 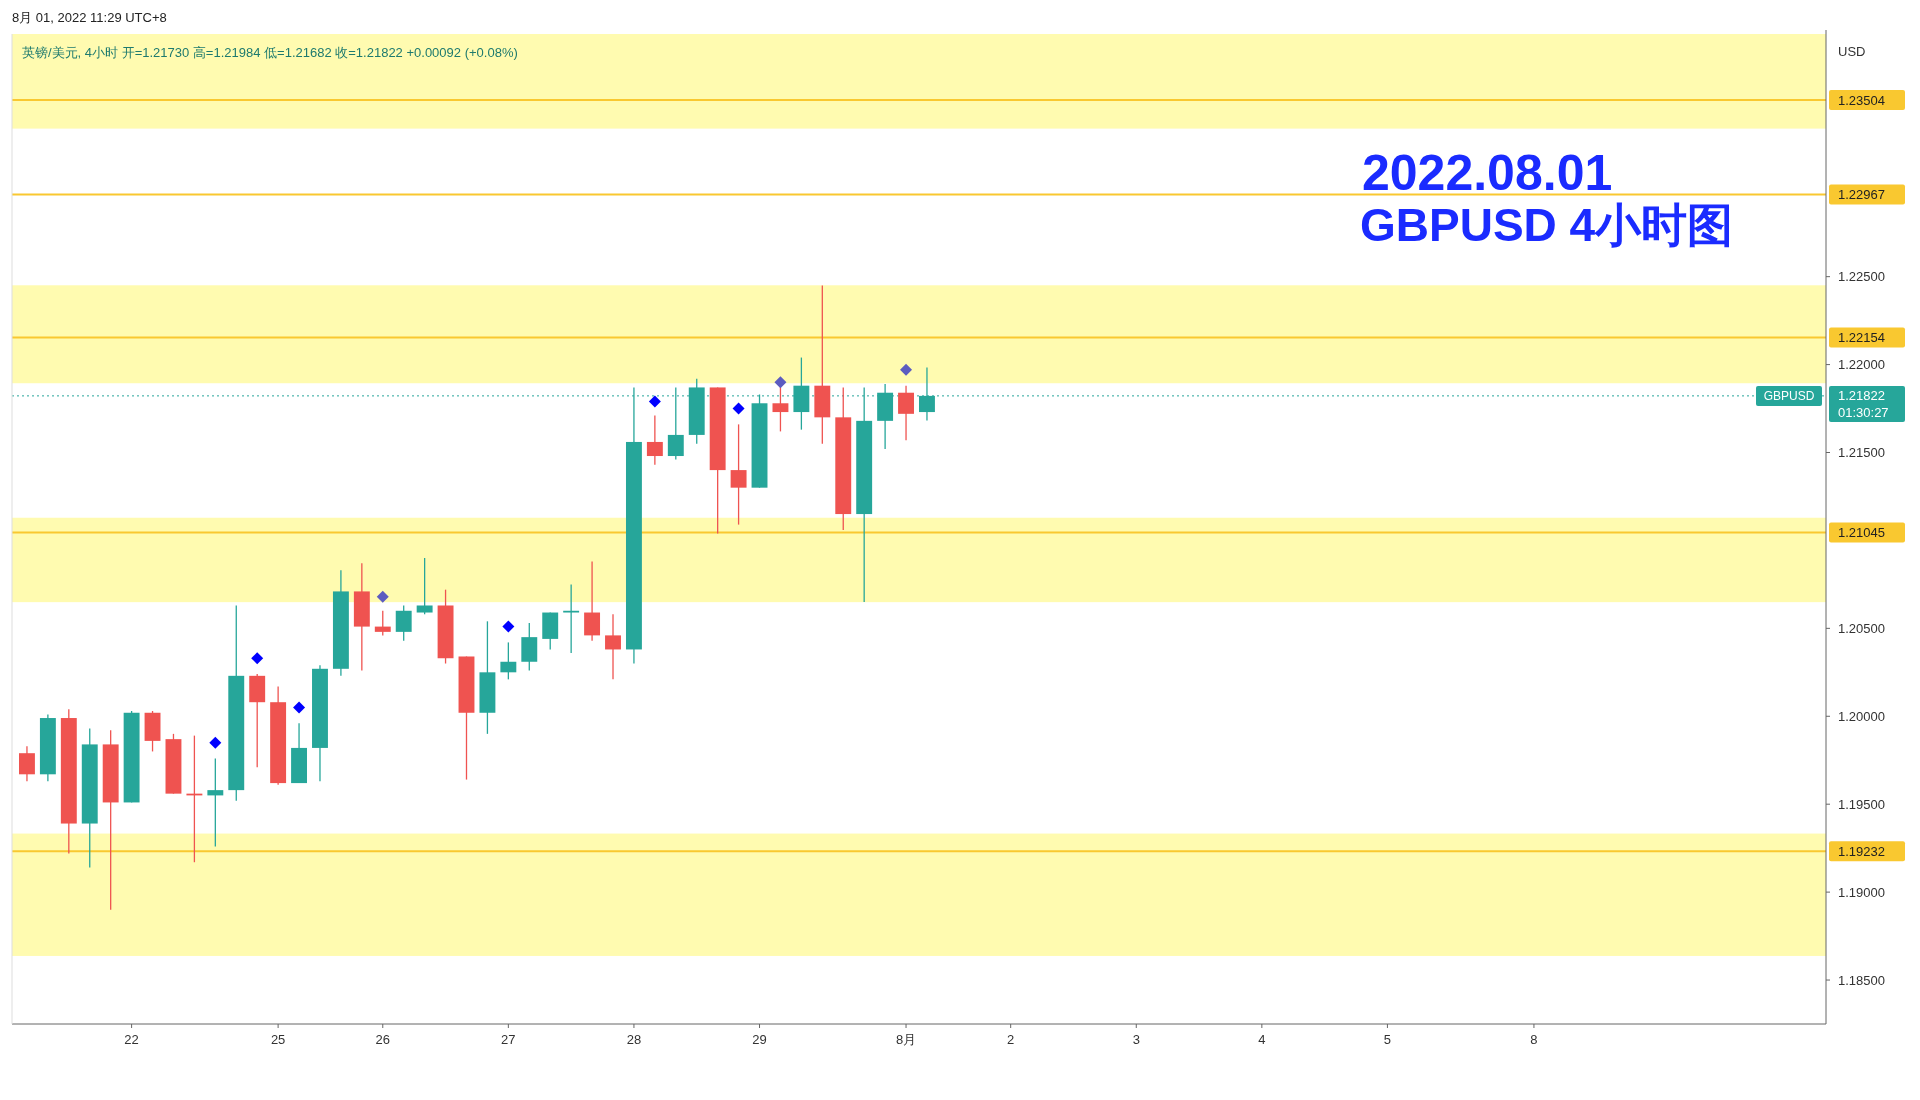 What do you see at coordinates (1861, 851) in the screenshot?
I see `ref-line-label: 1.19232` at bounding box center [1861, 851].